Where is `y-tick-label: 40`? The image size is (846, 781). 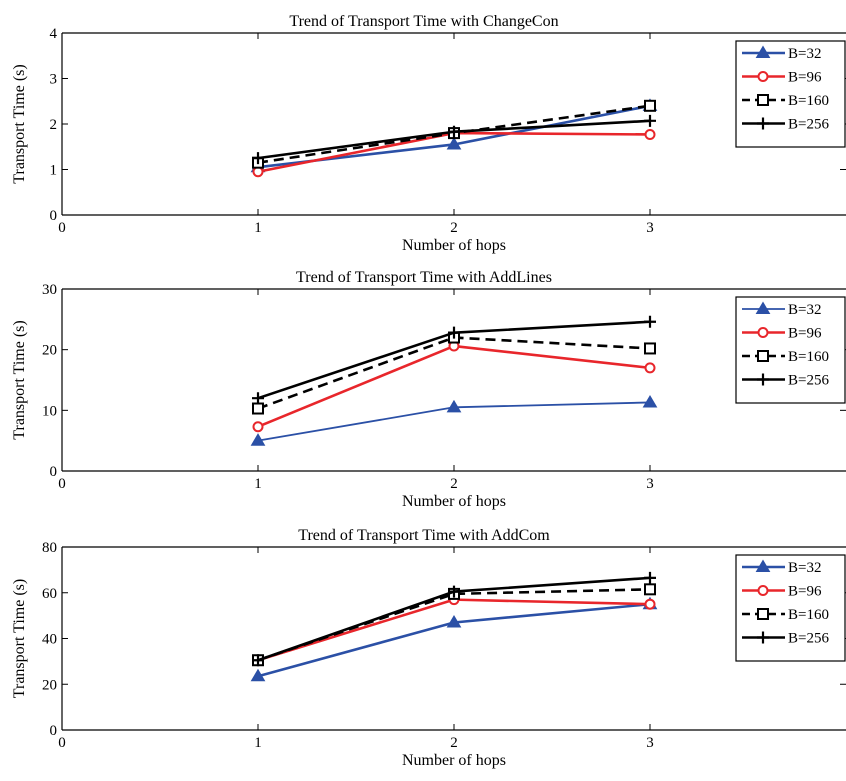 y-tick-label: 40 is located at coordinates (49, 640).